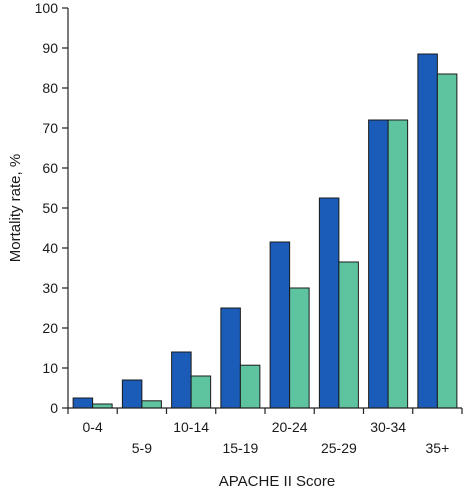  I want to click on y-tick-label: 20, so click(50, 328).